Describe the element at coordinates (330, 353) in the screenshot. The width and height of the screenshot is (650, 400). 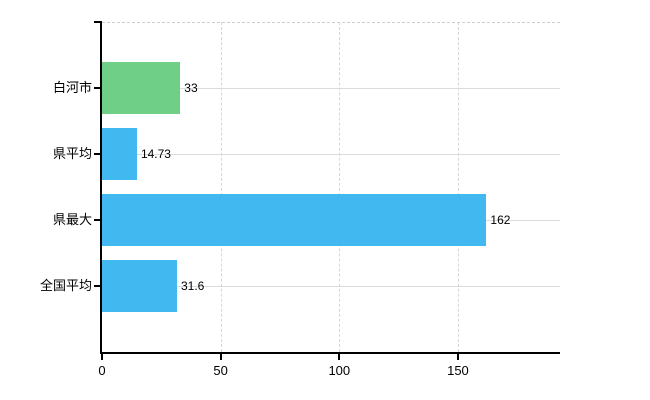
I see `x-axis` at that location.